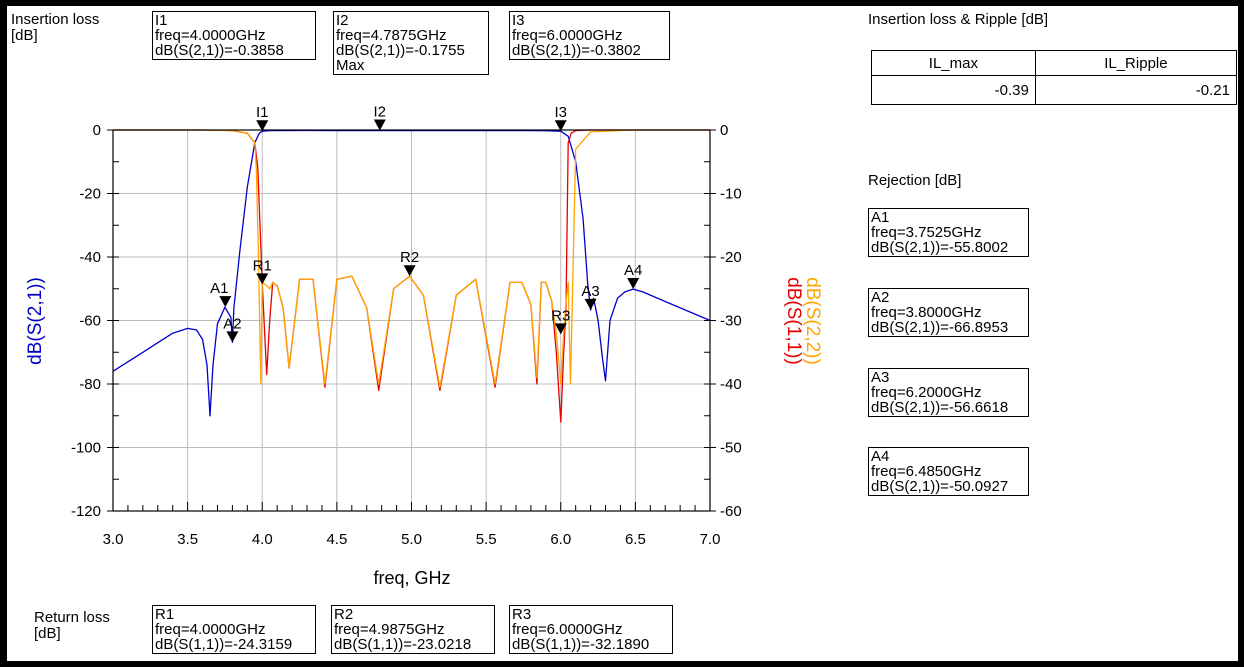 The image size is (1244, 667). I want to click on marker-readout-r1: R1 freq=4.0000GHz dB(S(1,1))=-24.3159, so click(234, 629).